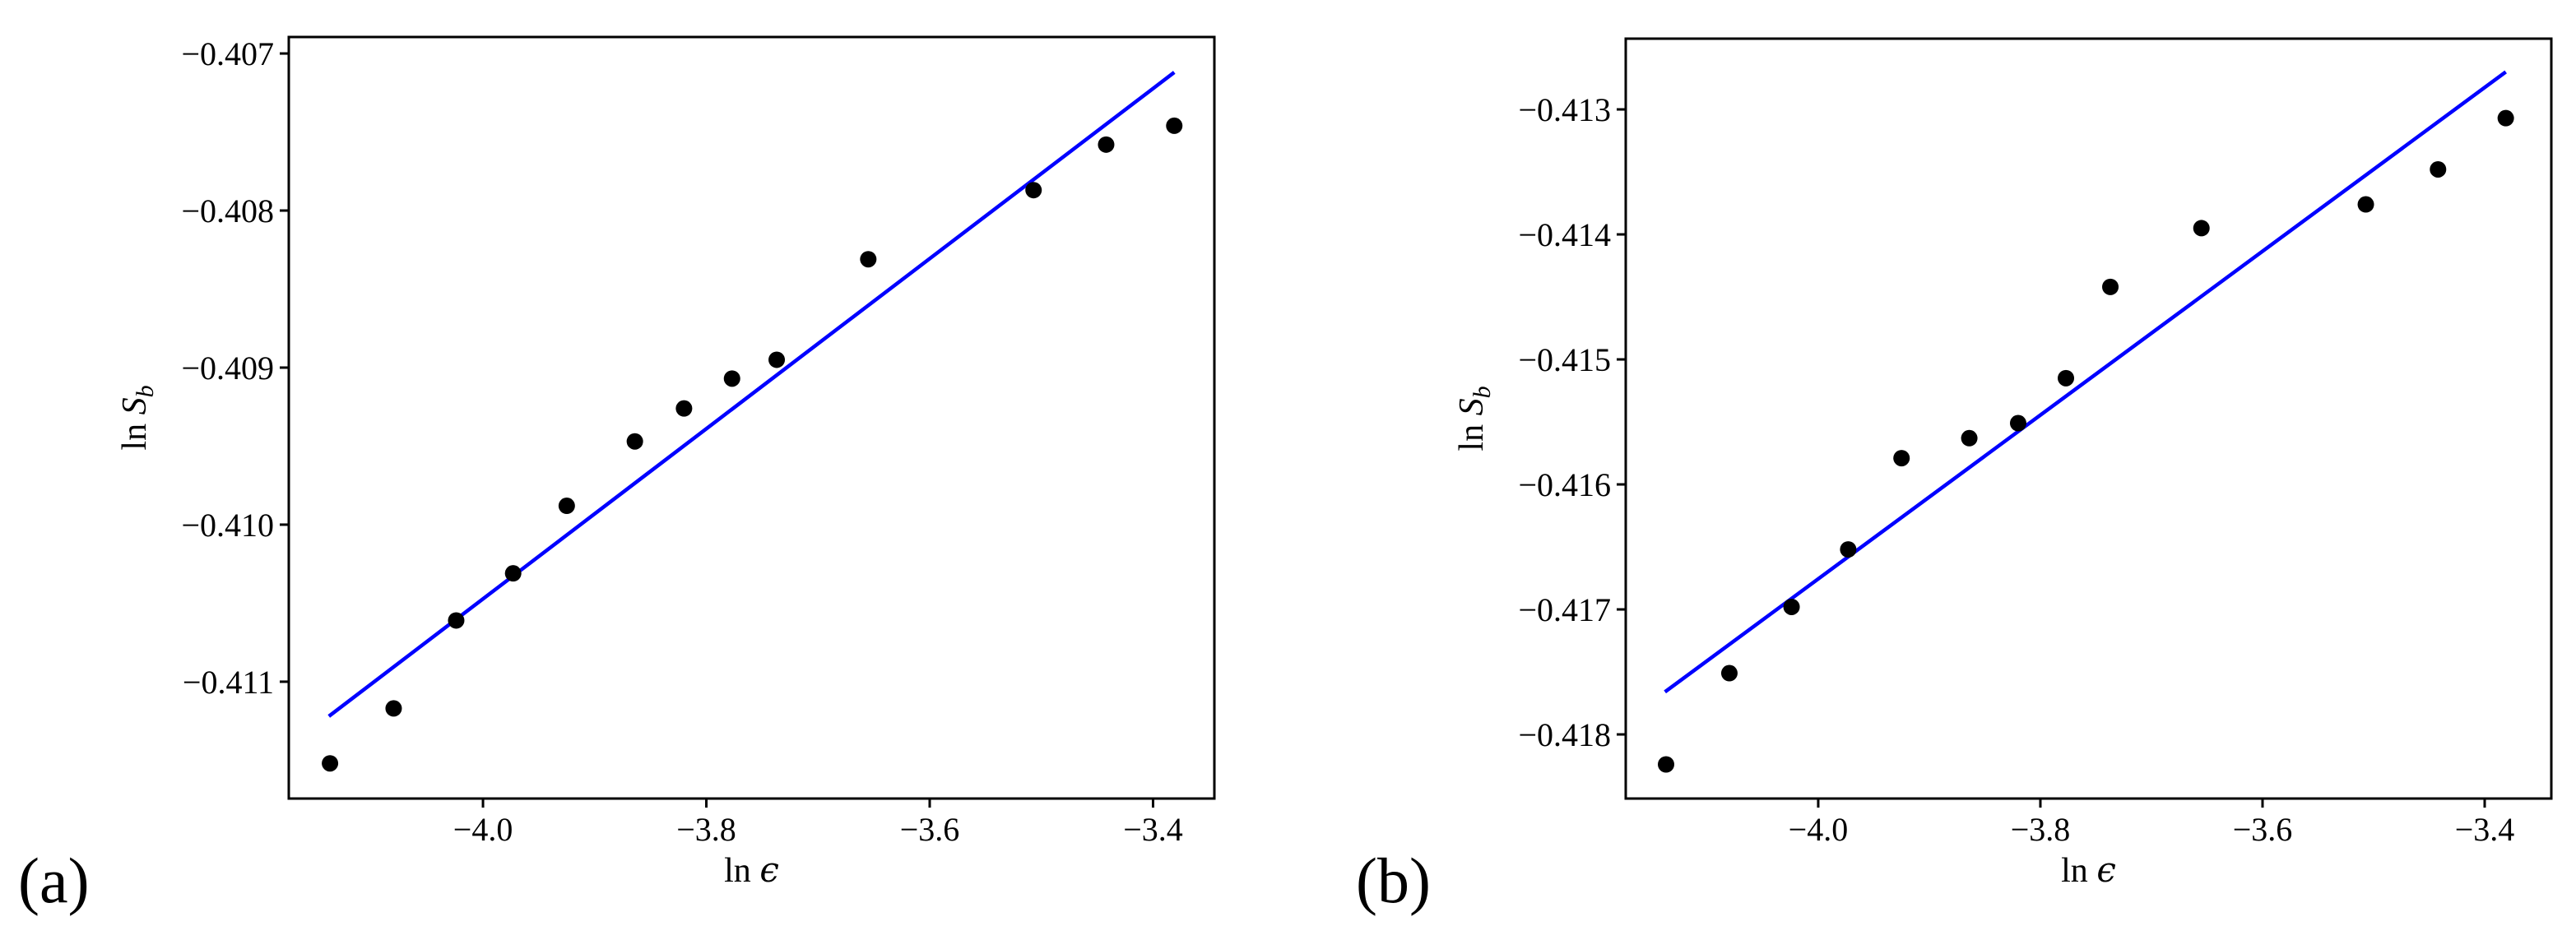  Describe the element at coordinates (228, 368) in the screenshot. I see `y-tick-label: −0.409` at that location.